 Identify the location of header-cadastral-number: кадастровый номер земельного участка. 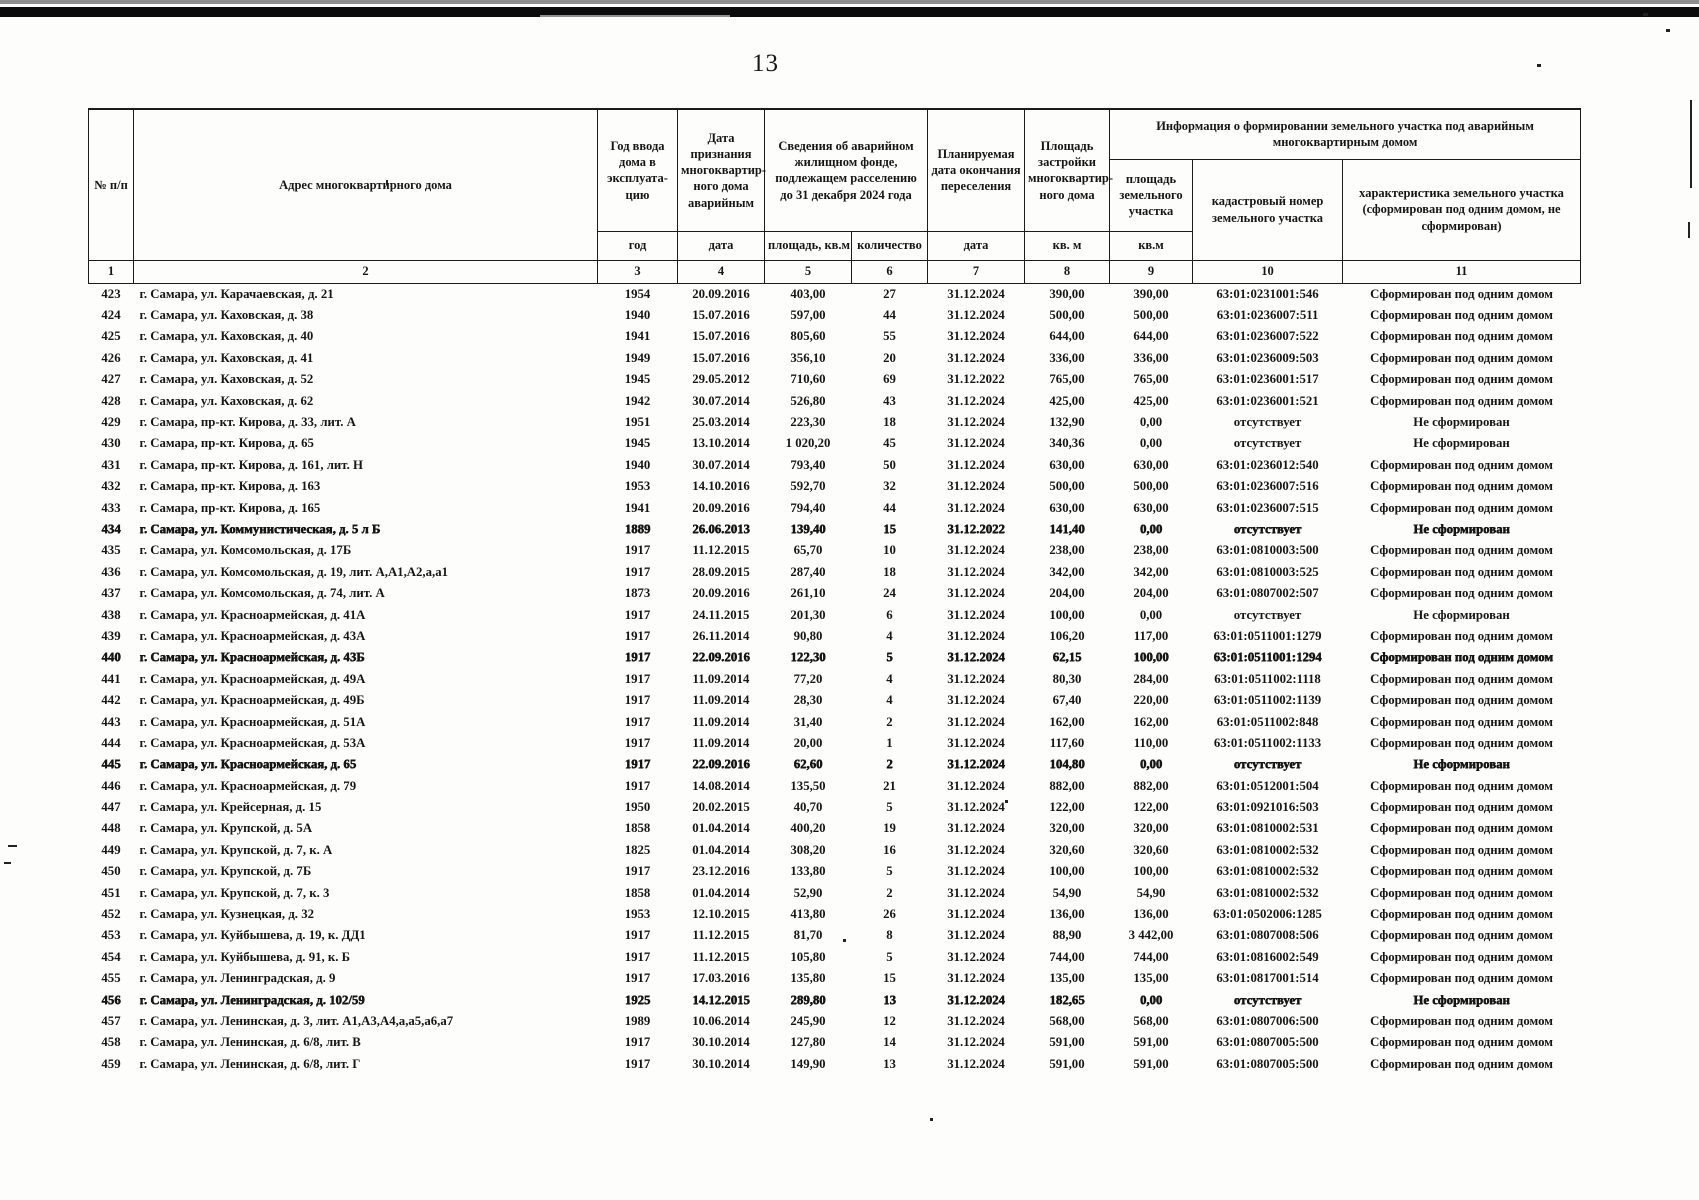
(1268, 209).